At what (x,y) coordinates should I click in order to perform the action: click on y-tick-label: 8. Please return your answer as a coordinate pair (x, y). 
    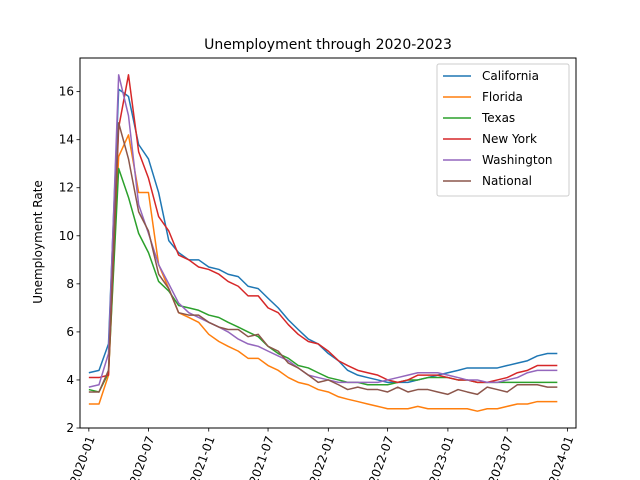
    Looking at the image, I should click on (70, 284).